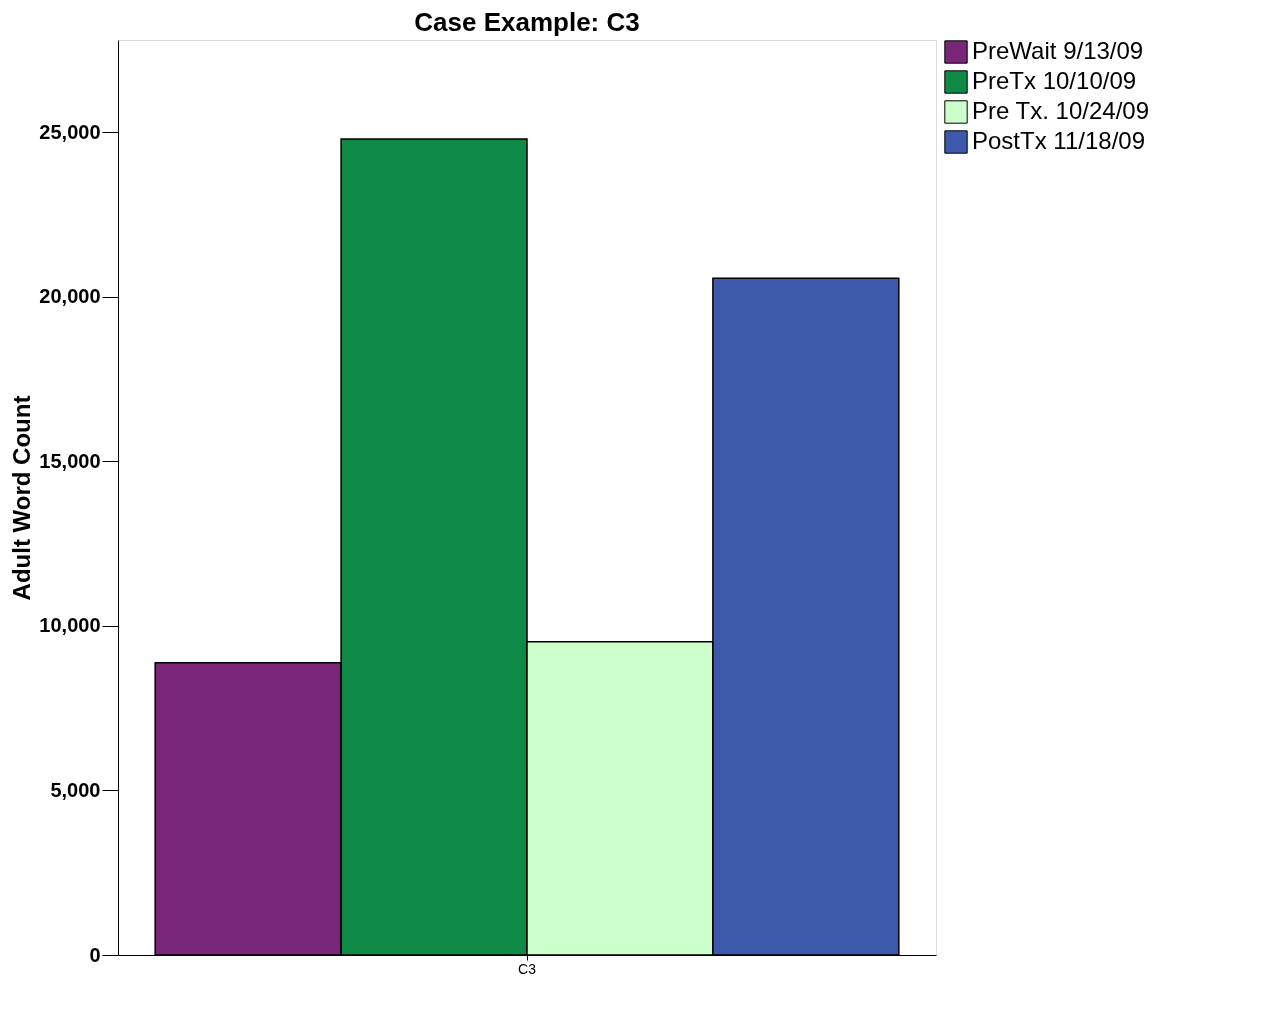 The image size is (1272, 1015). What do you see at coordinates (1058, 140) in the screenshot?
I see `legend-label: PostTx 11/18/09` at bounding box center [1058, 140].